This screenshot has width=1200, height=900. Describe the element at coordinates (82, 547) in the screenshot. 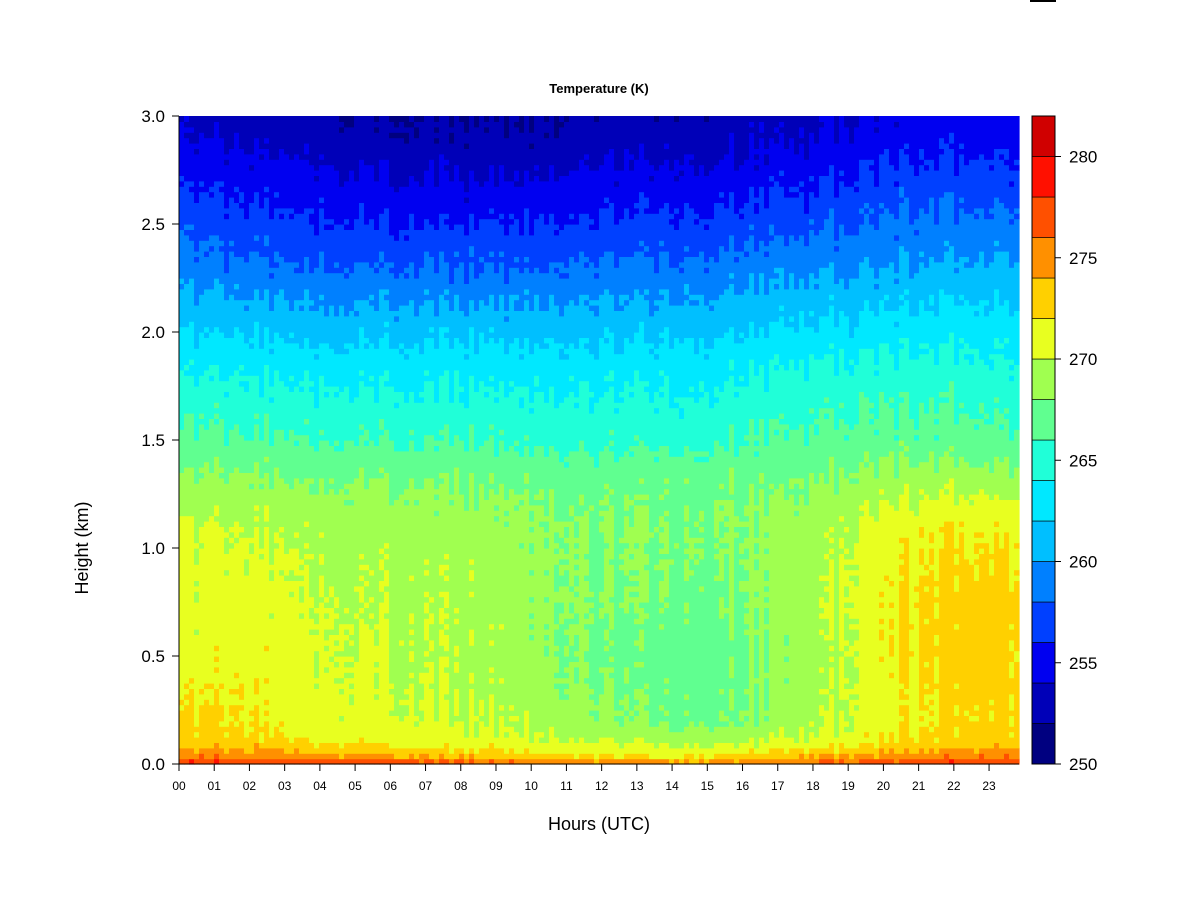

I see `y-axis-label: Height (km)` at that location.